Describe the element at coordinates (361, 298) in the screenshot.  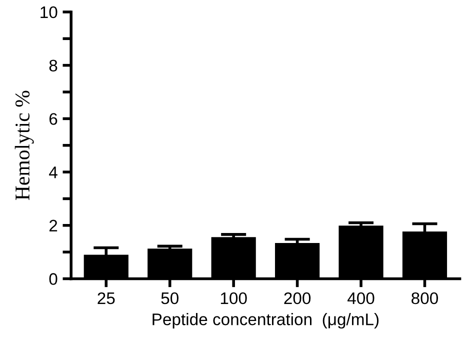
I see `x-tick-label: 400` at that location.